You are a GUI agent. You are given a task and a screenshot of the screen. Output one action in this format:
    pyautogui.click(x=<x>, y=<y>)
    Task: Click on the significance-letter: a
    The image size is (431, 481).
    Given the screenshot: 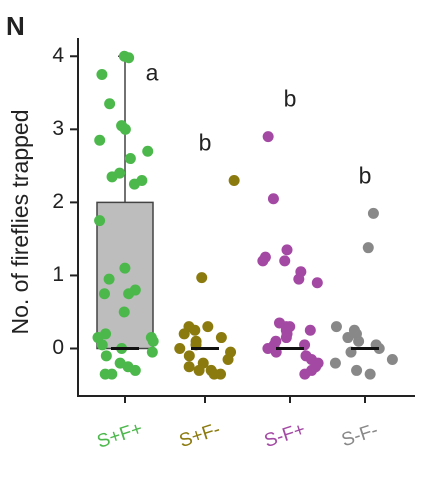 What is the action you would take?
    pyautogui.click(x=152, y=72)
    